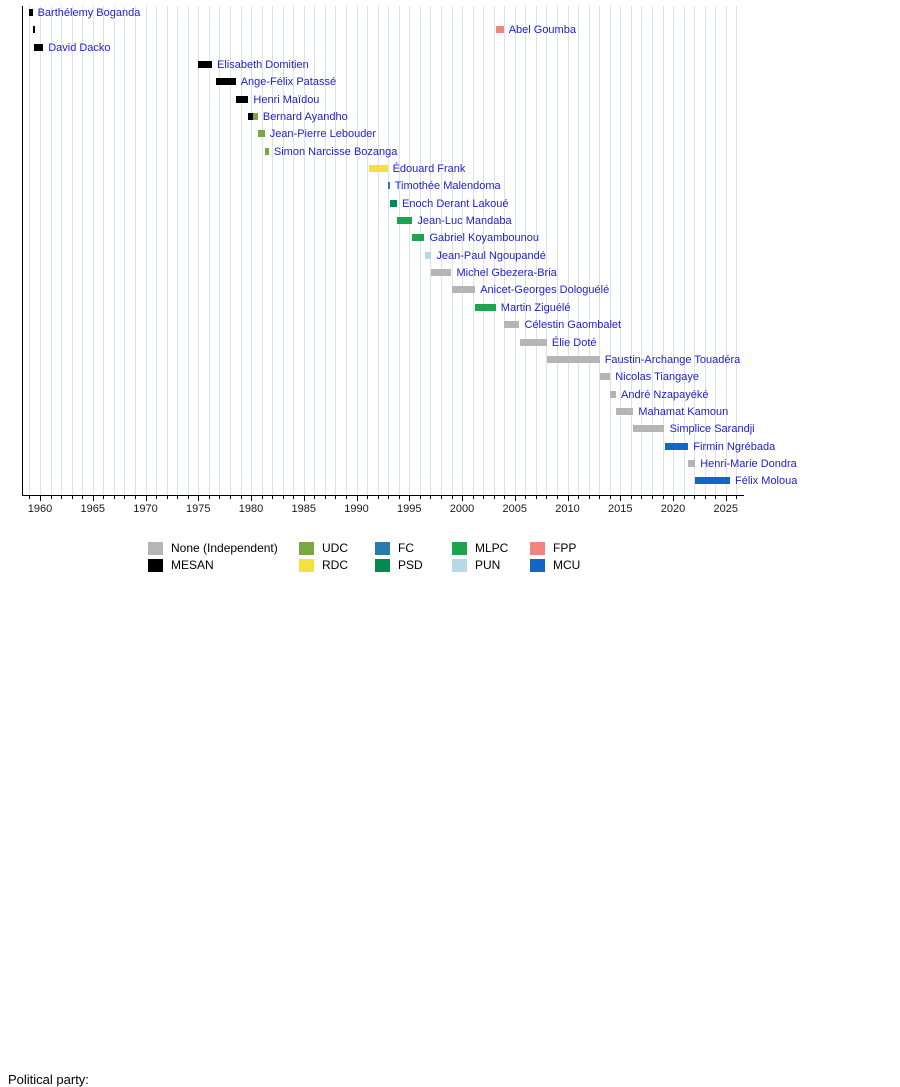 The width and height of the screenshot is (900, 1087). Describe the element at coordinates (766, 481) in the screenshot. I see `person-label: Félix Moloua` at that location.